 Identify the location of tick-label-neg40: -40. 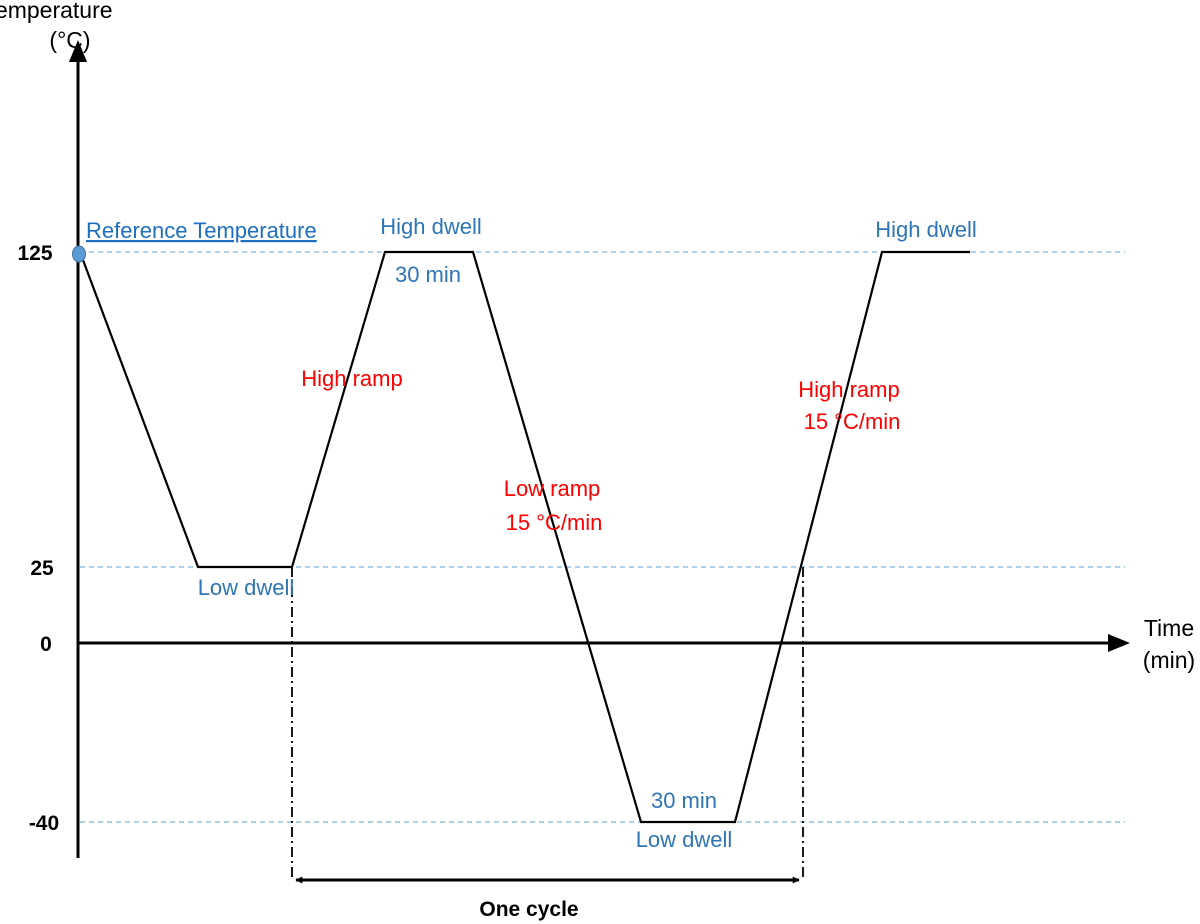
(44, 823).